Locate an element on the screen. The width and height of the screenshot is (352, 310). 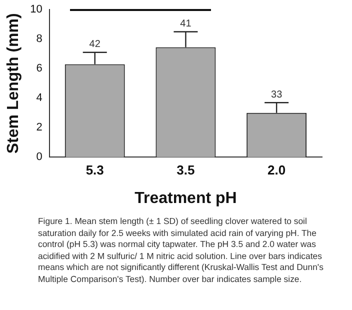
annotation: 41 is located at coordinates (186, 24).